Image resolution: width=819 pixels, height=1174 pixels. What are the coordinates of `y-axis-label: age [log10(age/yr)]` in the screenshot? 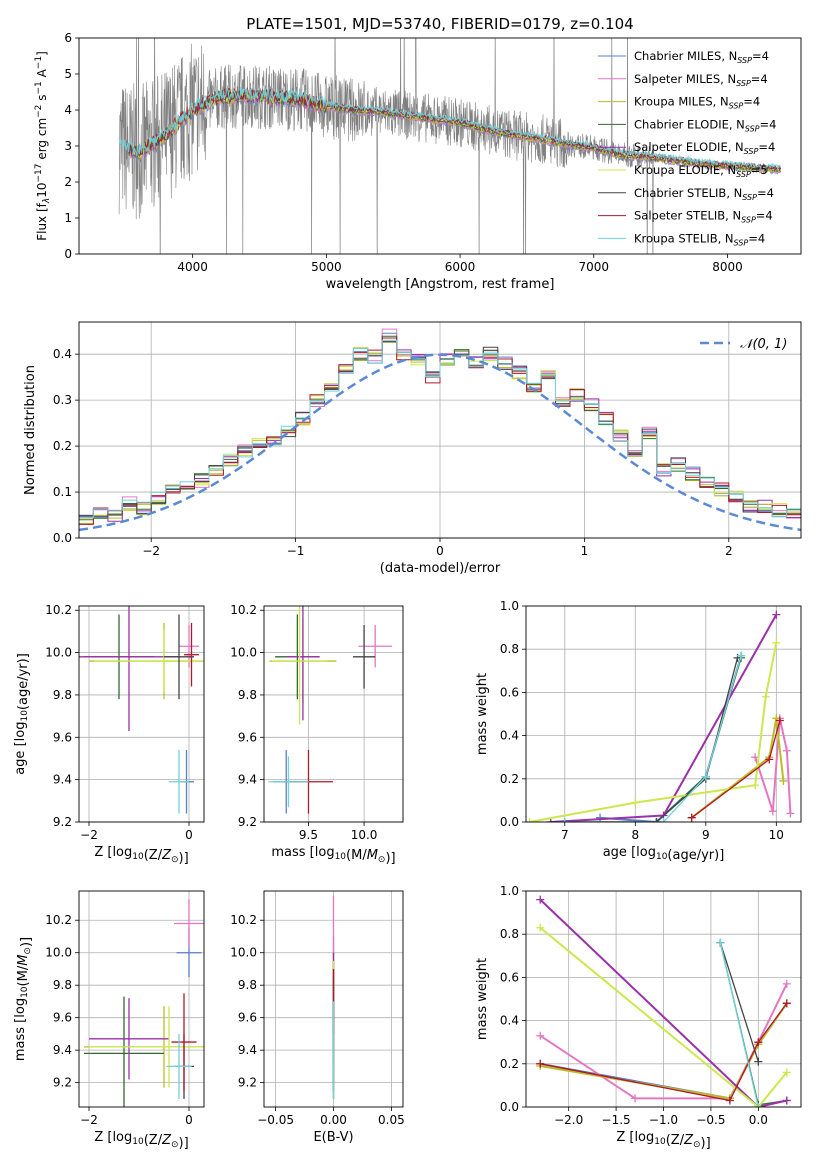 It's located at (22, 714).